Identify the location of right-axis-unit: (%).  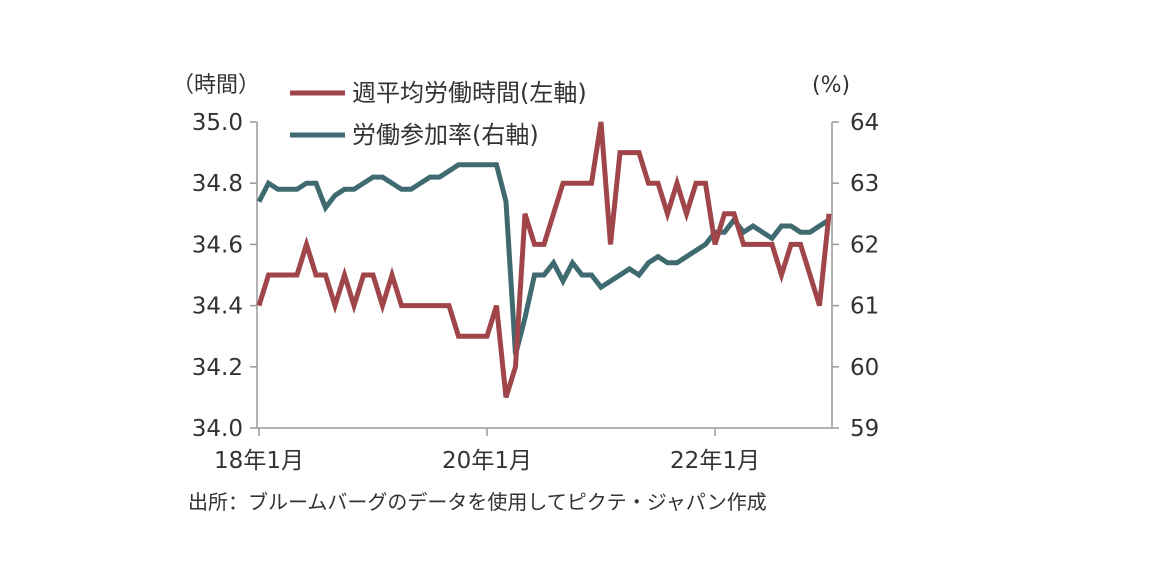
(831, 85).